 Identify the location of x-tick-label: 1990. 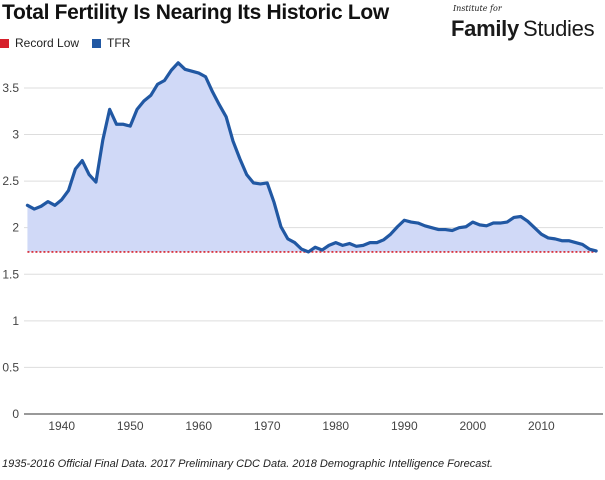
(404, 426).